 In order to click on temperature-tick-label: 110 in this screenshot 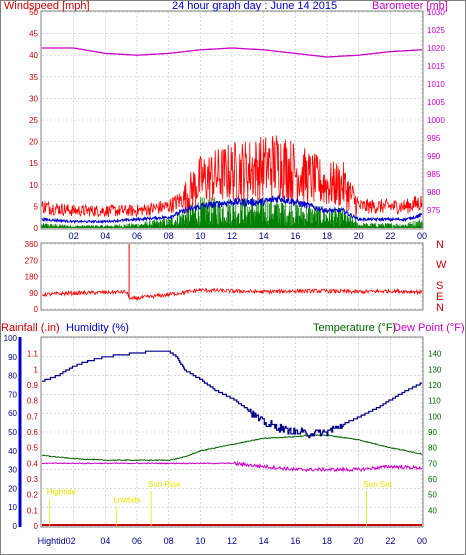, I will do `click(434, 401)`.